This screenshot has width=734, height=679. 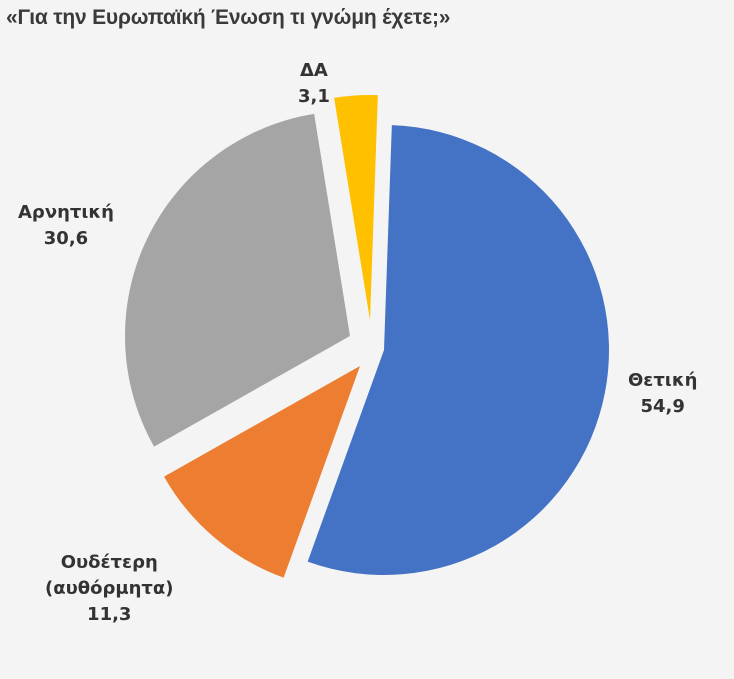 What do you see at coordinates (662, 394) in the screenshot?
I see `label-positive: Θετική 54,9` at bounding box center [662, 394].